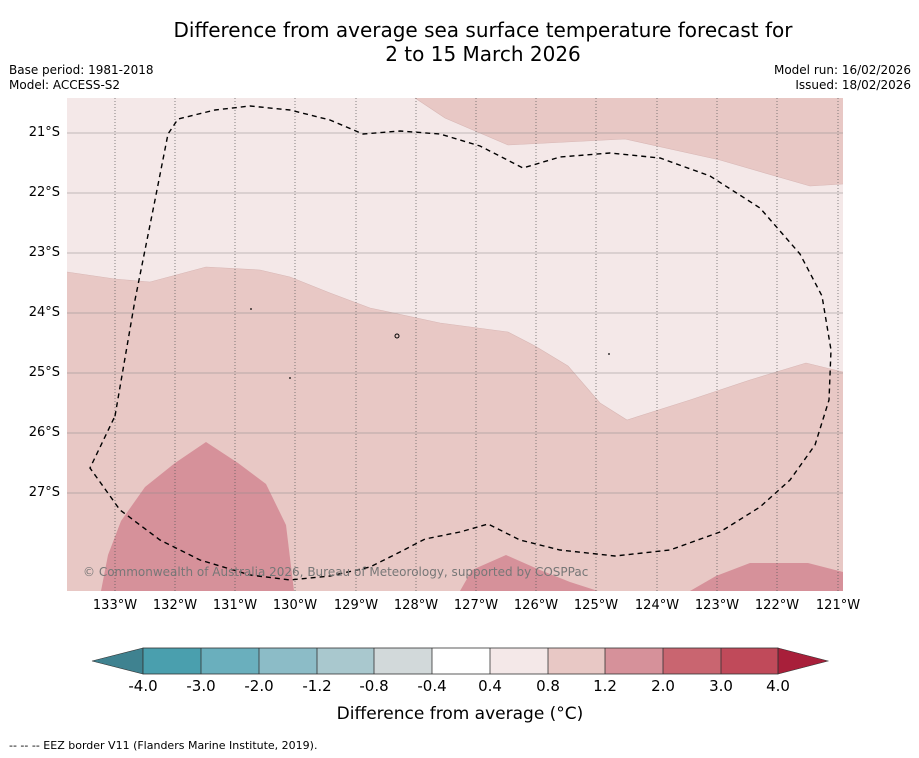 The image size is (919, 758). I want to click on colorbar-tick: -0.8, so click(374, 686).